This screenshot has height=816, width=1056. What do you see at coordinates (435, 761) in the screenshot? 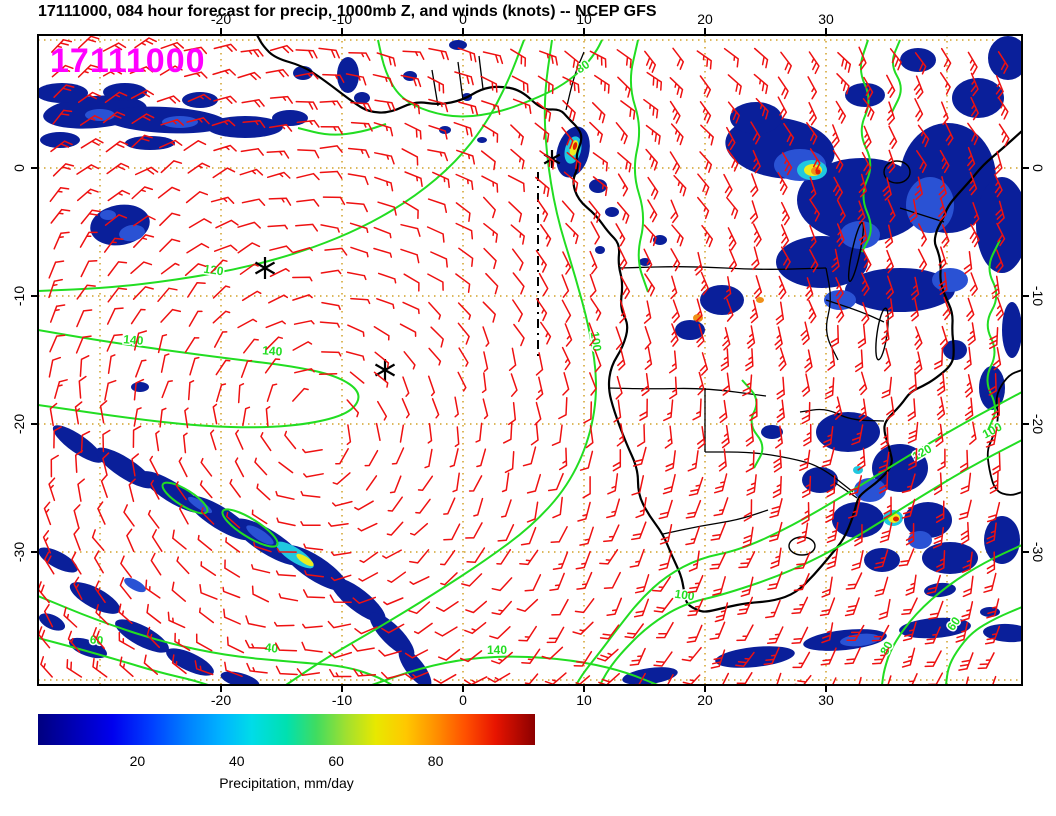
I see `colorbar-tick-label: 80` at bounding box center [435, 761].